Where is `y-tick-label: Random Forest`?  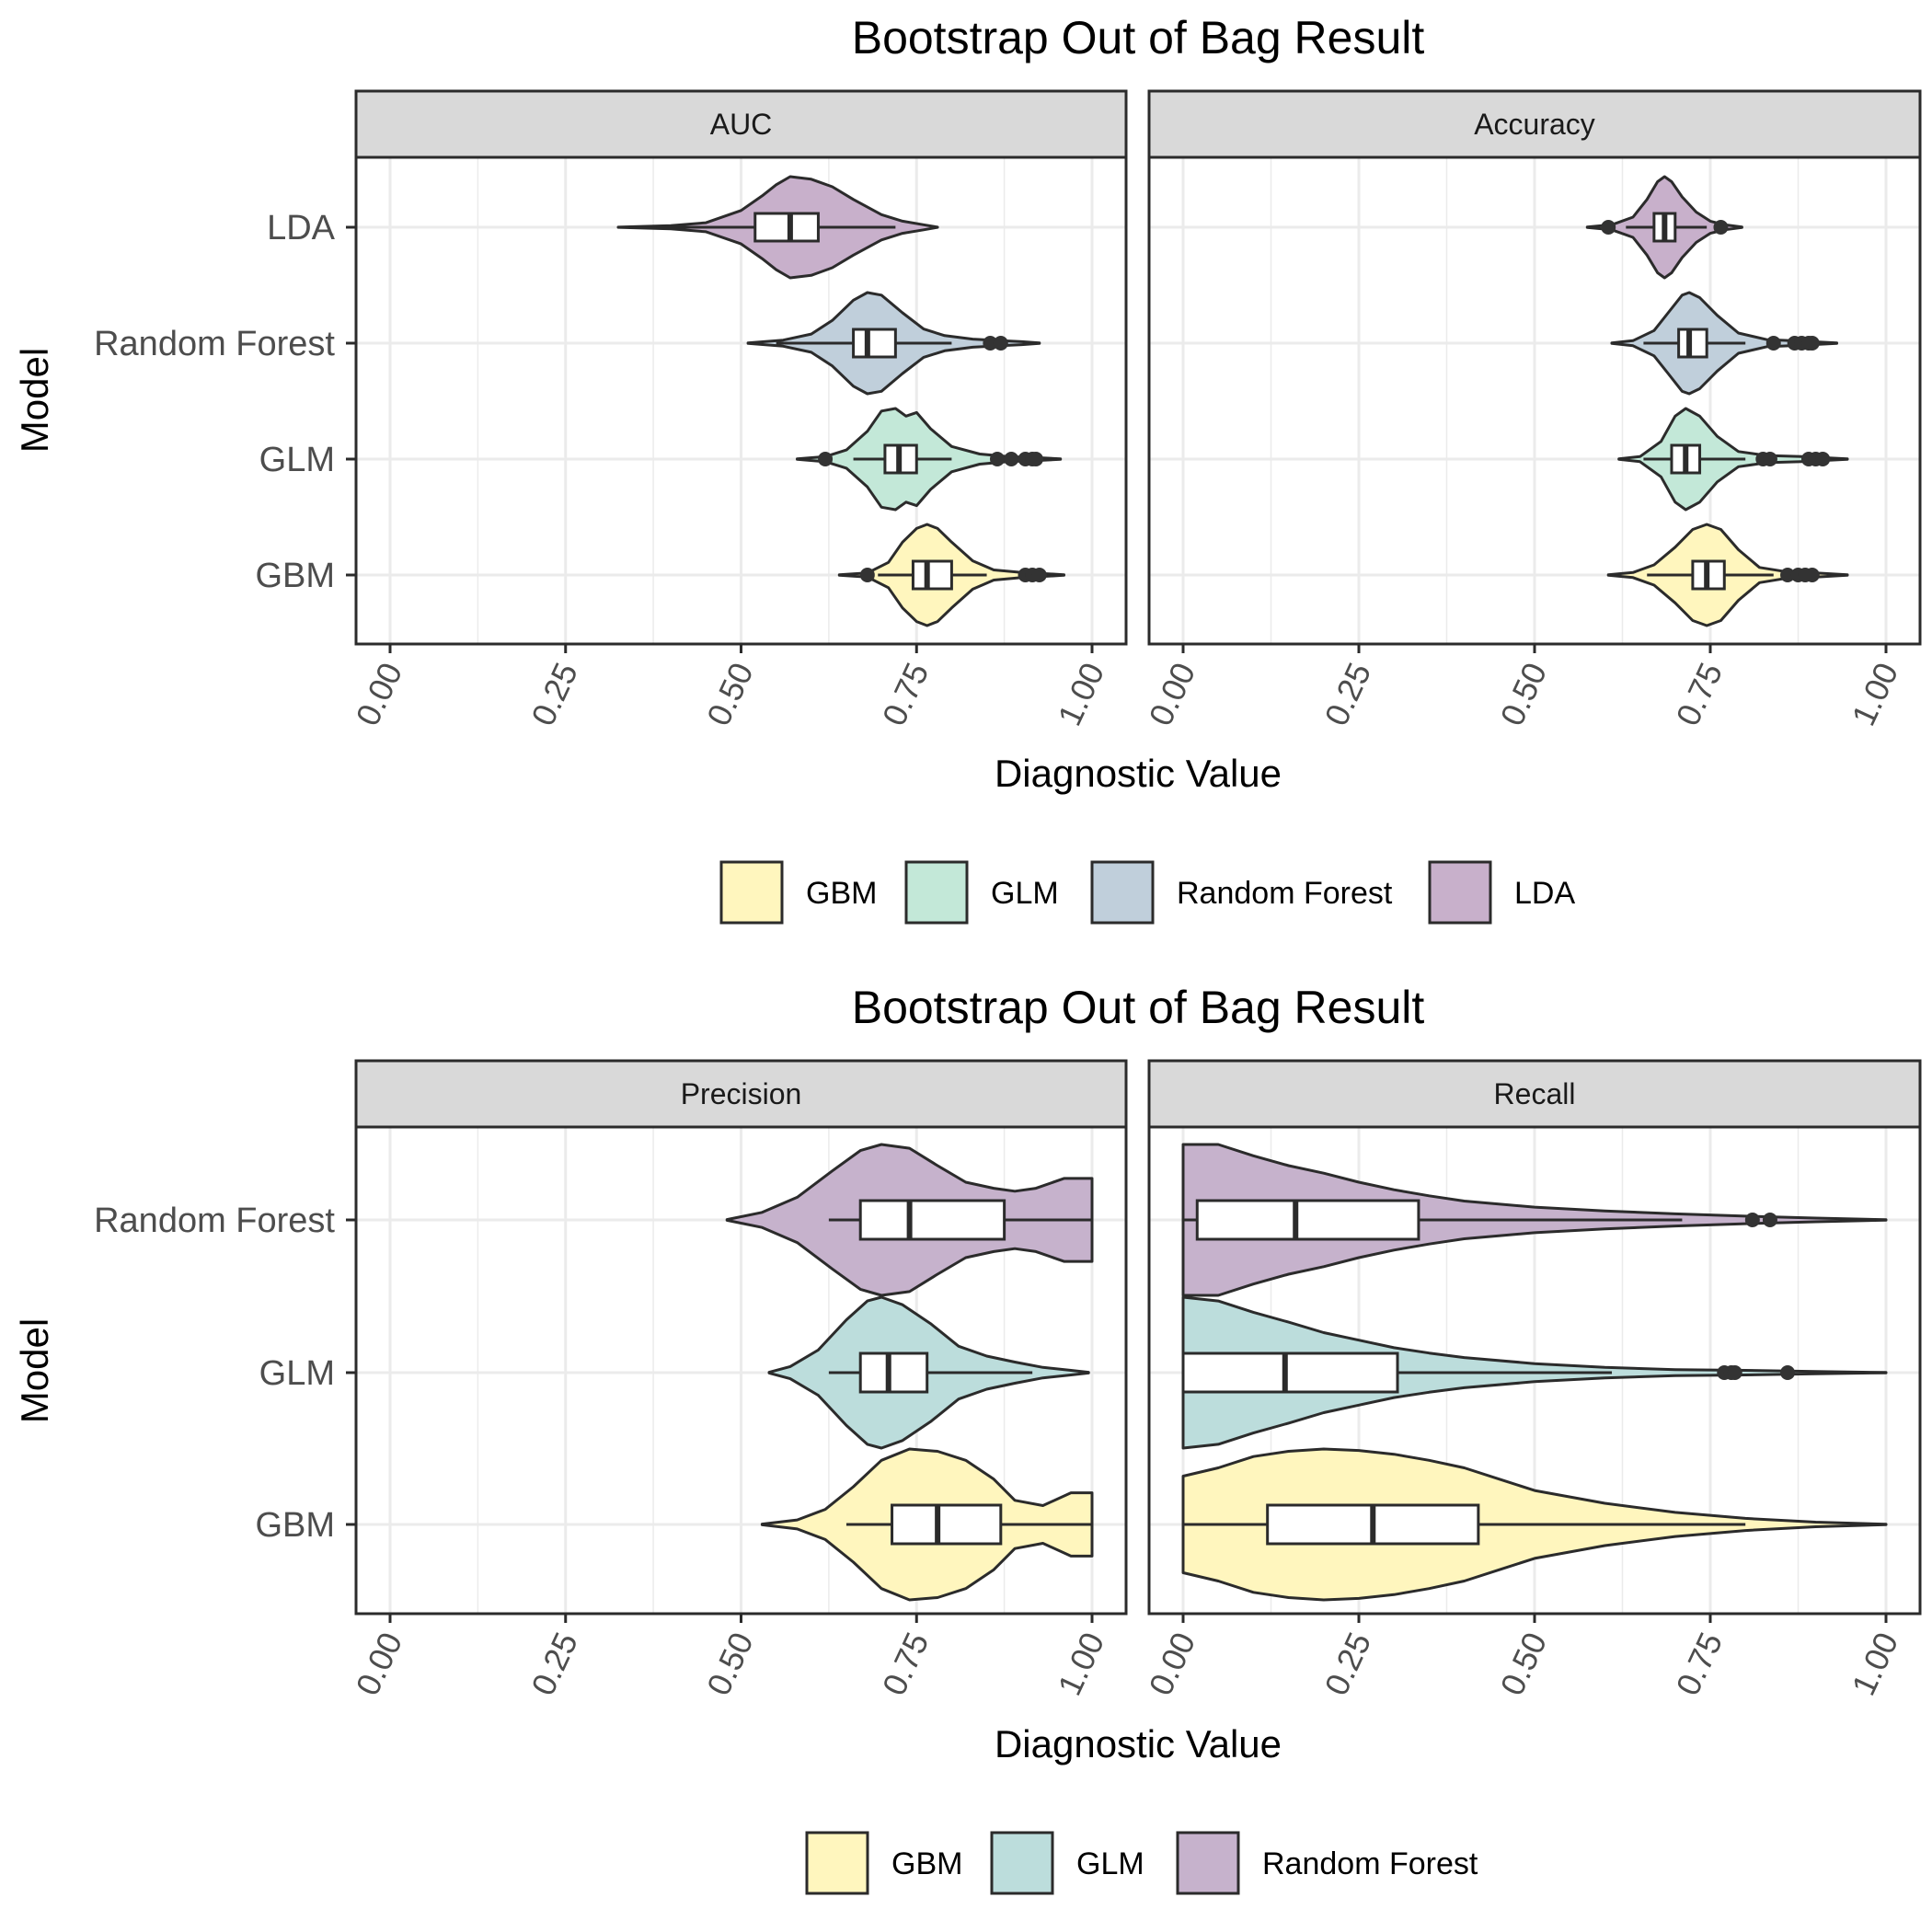
y-tick-label: Random Forest is located at coordinates (214, 344).